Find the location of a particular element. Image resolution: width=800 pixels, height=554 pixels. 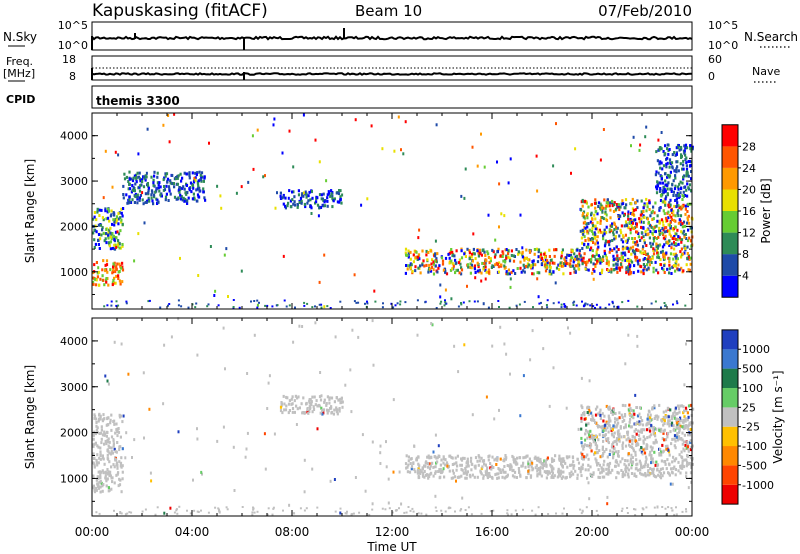

nave-label: Nave is located at coordinates (766, 71).